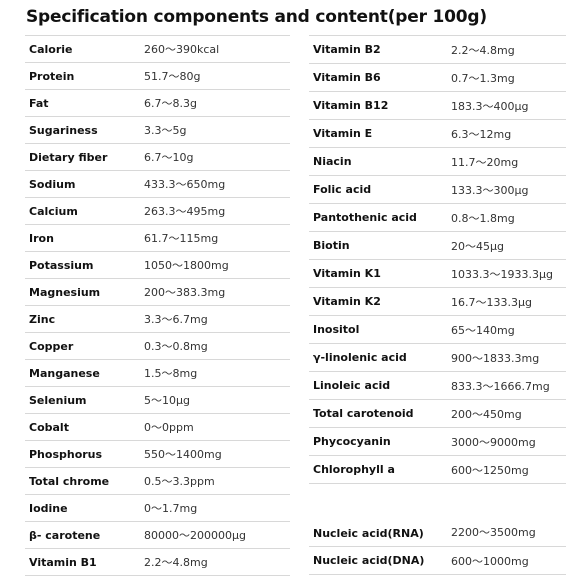 The height and width of the screenshot is (576, 575). I want to click on table-row: Selenium 5～10μg, so click(157, 400).